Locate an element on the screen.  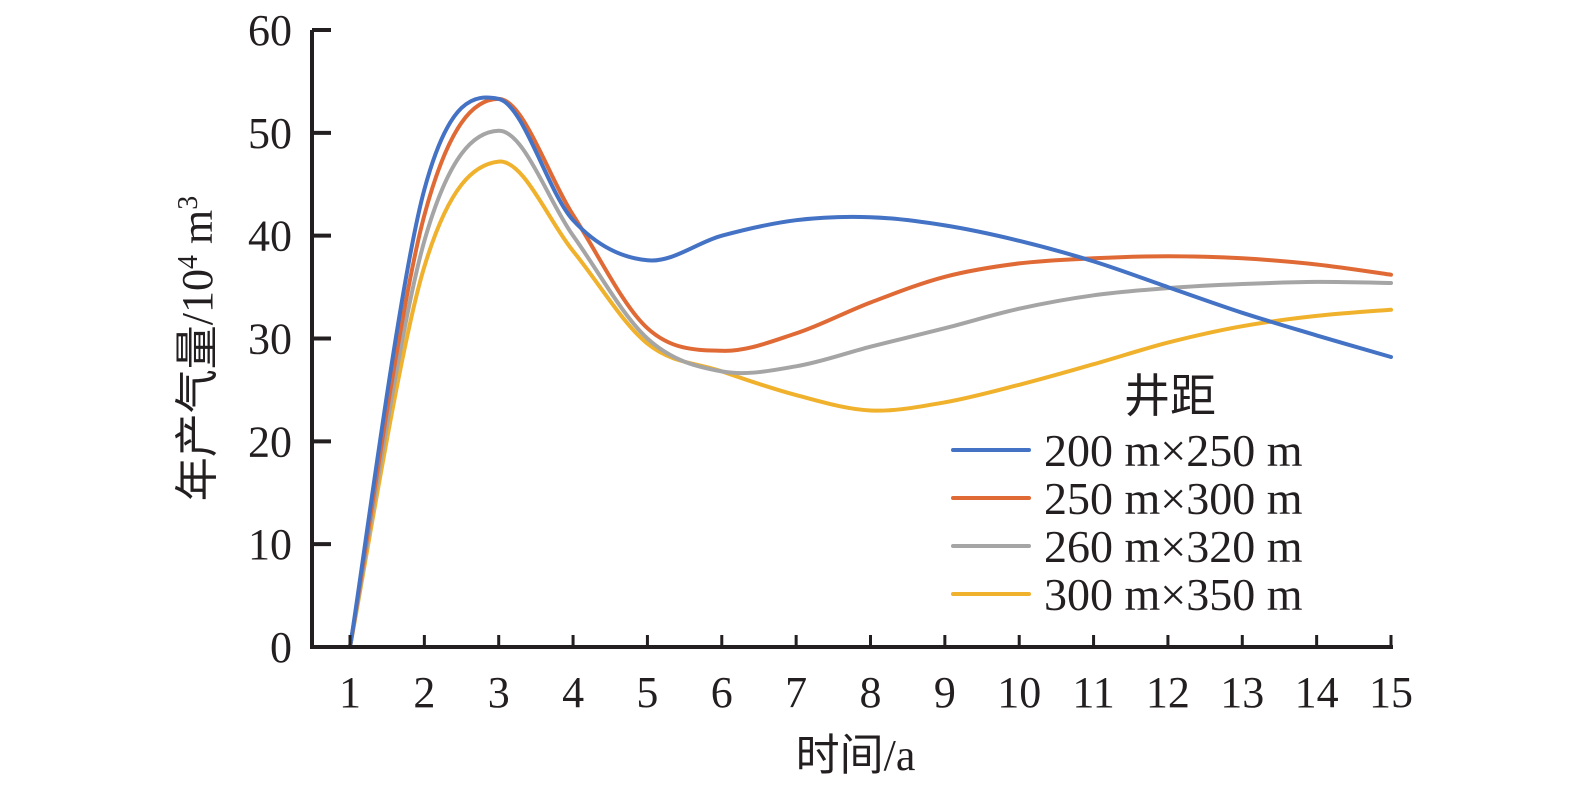
legend-label: 300 m×350 m is located at coordinates (1173, 594).